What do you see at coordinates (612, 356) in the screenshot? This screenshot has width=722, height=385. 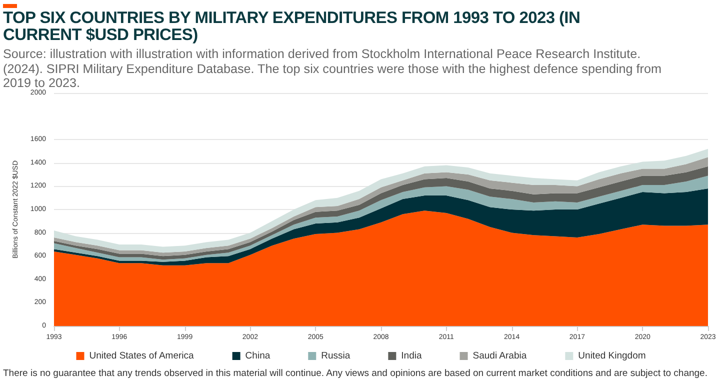 I see `legend-label: United Kingdom` at bounding box center [612, 356].